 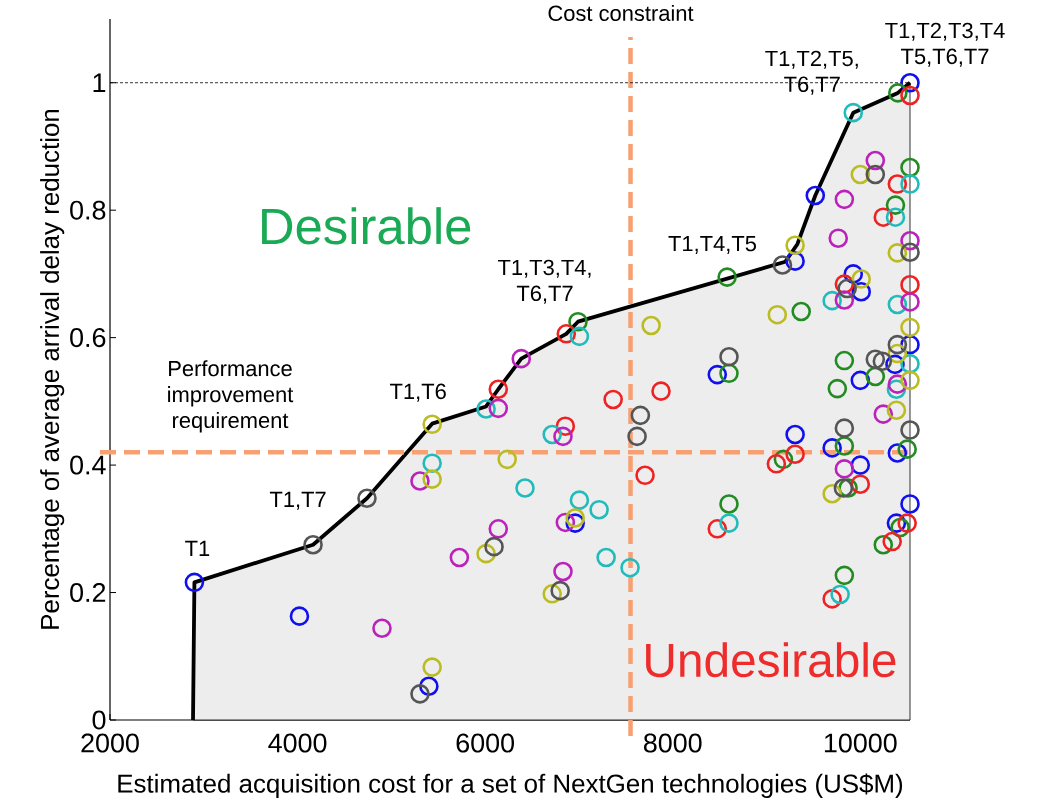 I want to click on annotation: T1,T7, so click(x=297, y=500).